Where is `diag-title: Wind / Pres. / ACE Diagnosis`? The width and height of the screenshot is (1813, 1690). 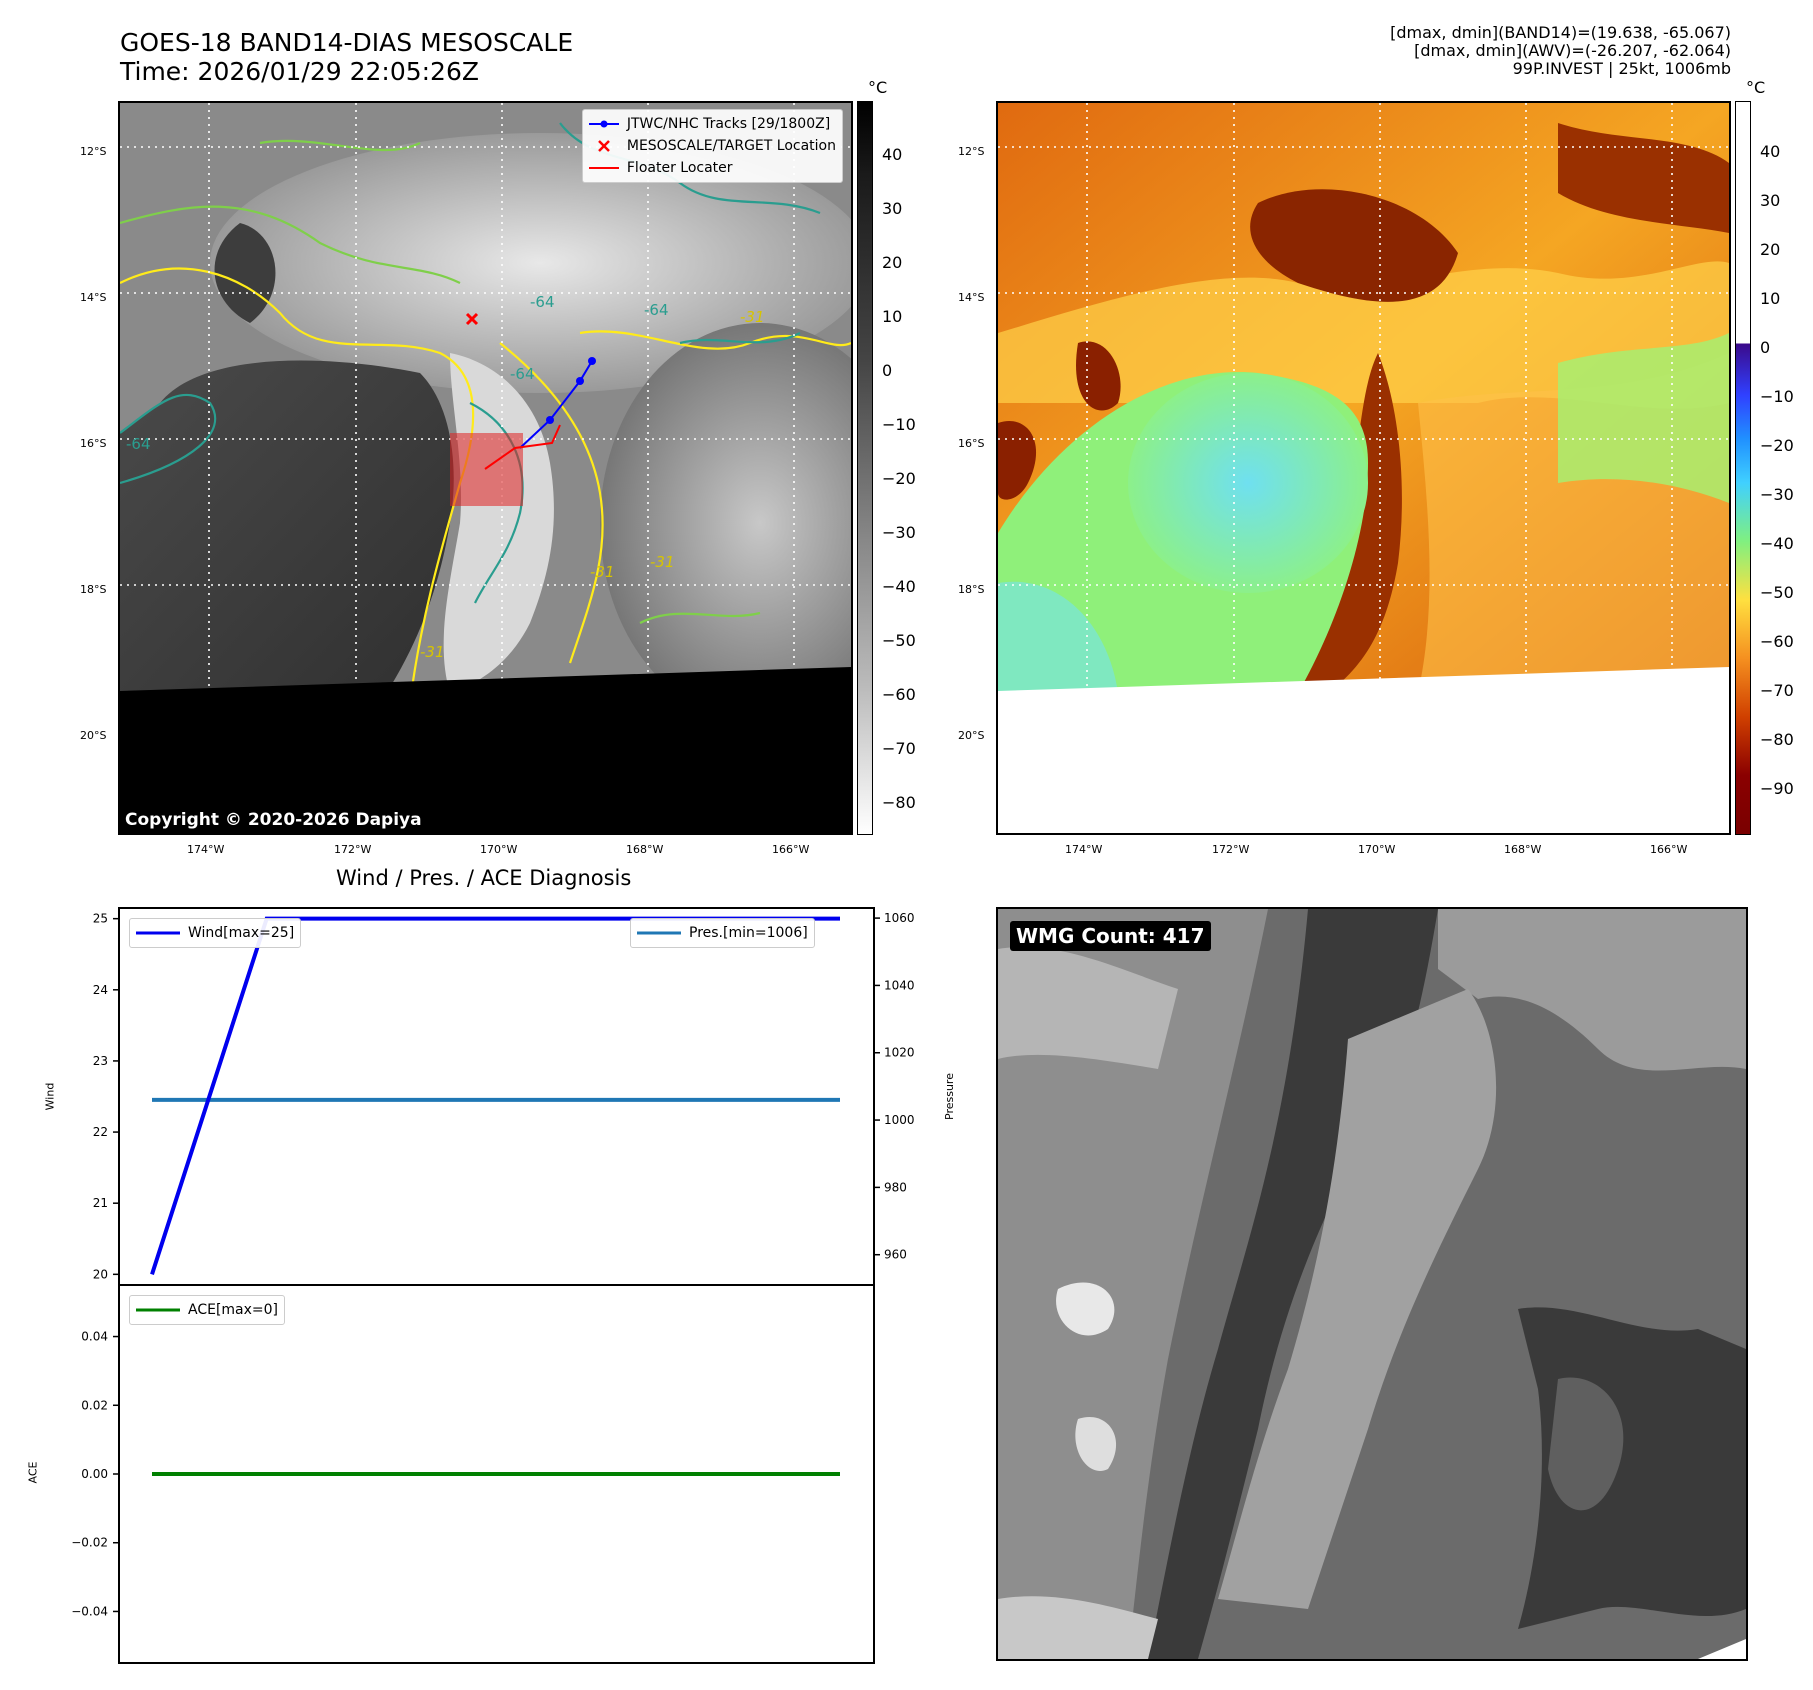 diag-title: Wind / Pres. / ACE Diagnosis is located at coordinates (484, 878).